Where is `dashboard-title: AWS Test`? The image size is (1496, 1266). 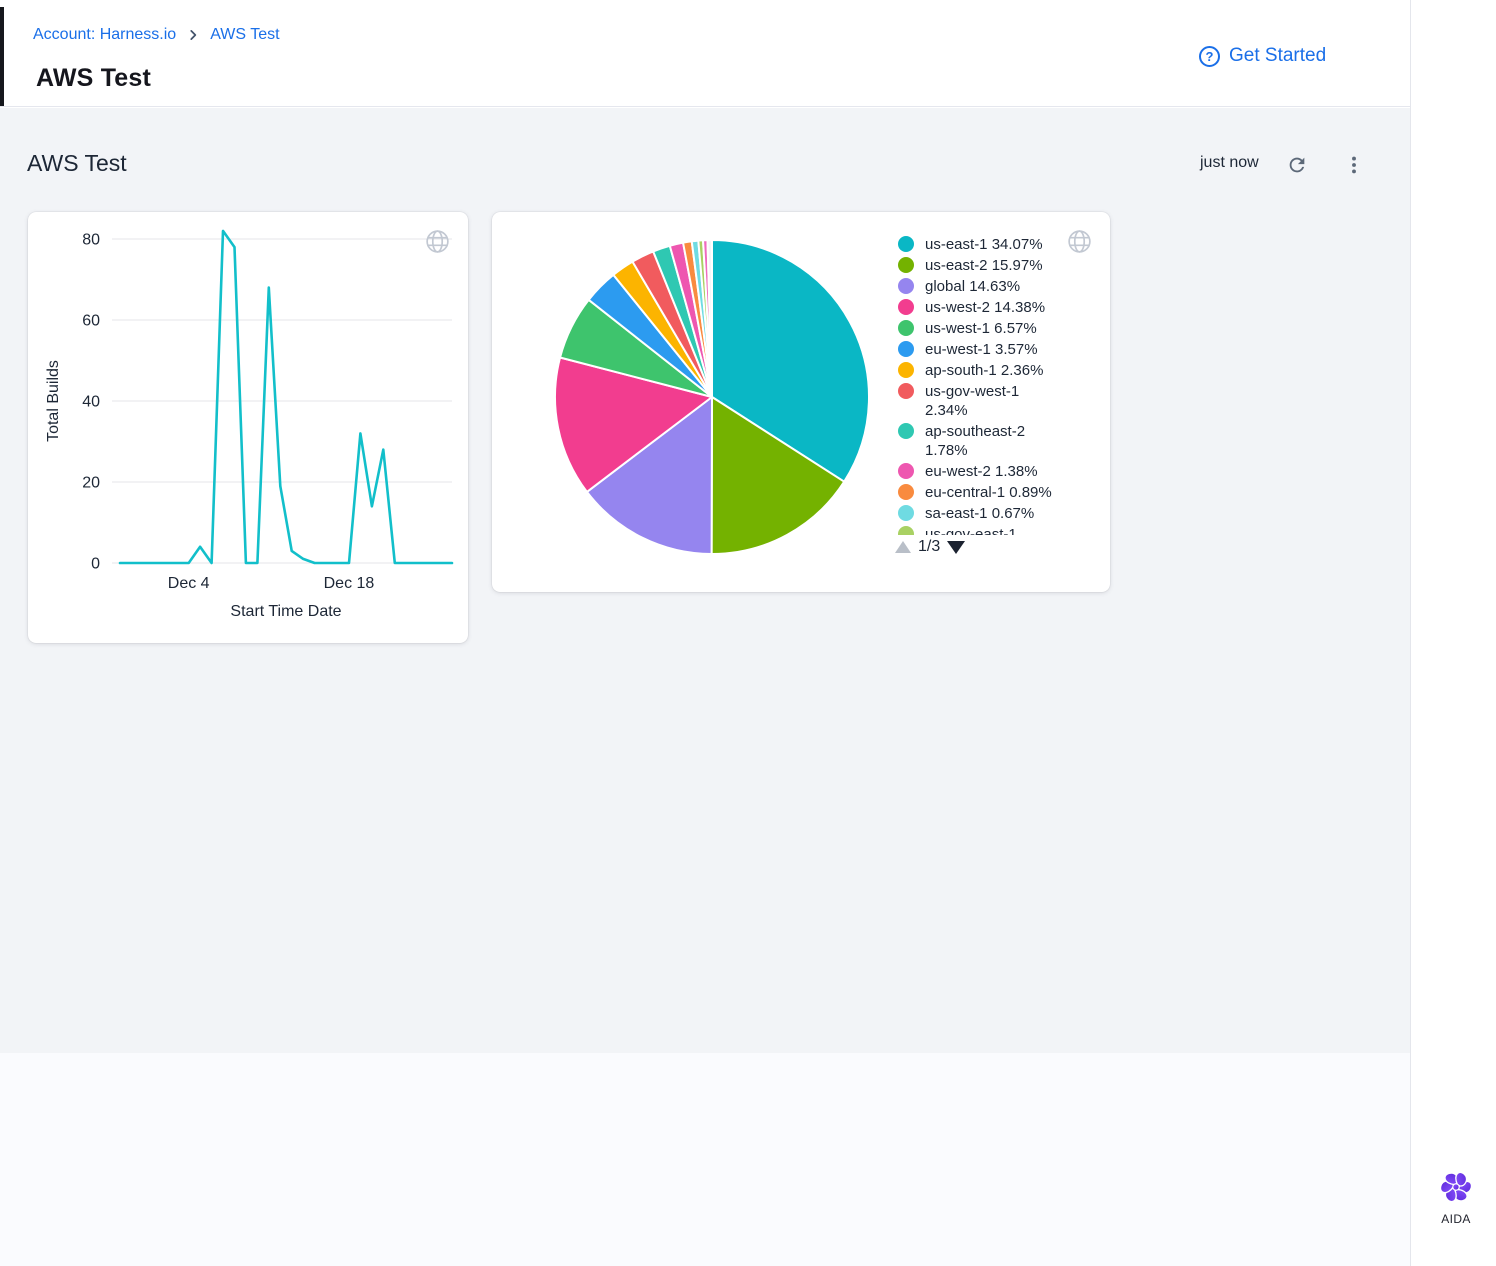
dashboard-title: AWS Test is located at coordinates (77, 163).